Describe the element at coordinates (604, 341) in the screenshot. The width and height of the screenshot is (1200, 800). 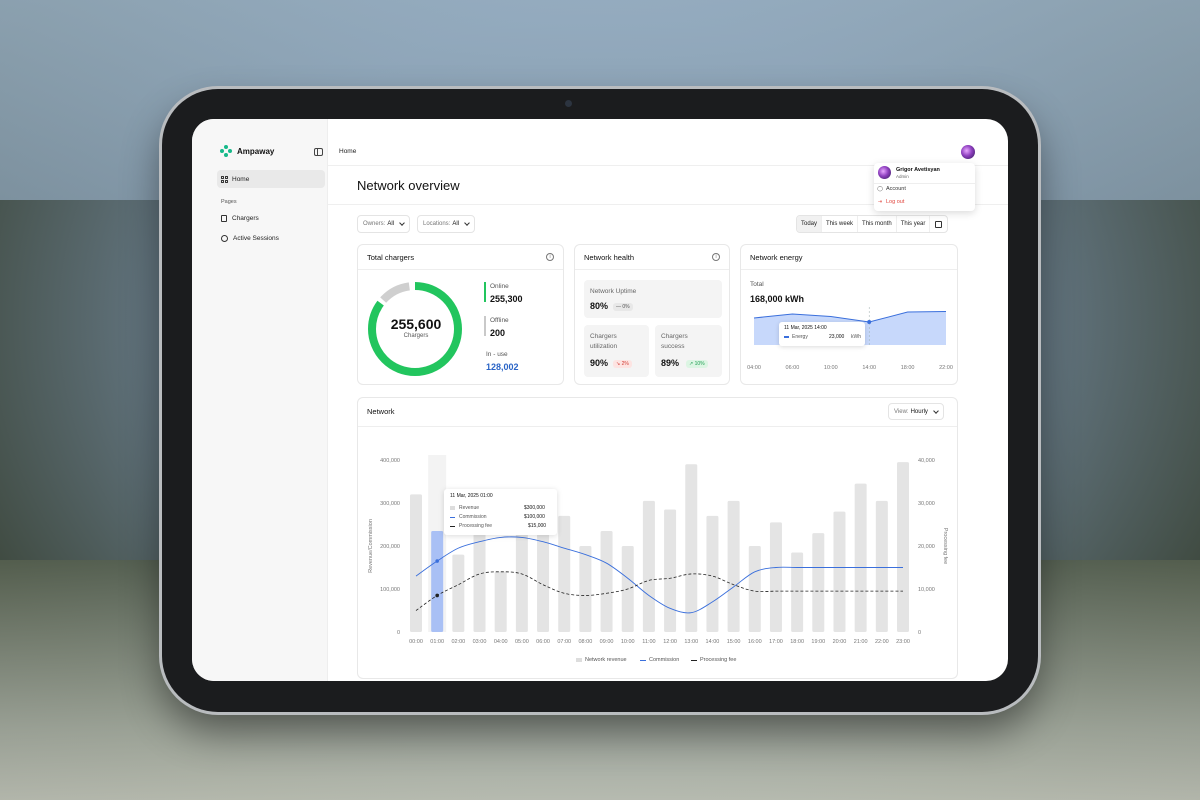
I see `utilization-label: Chargers utilization` at that location.